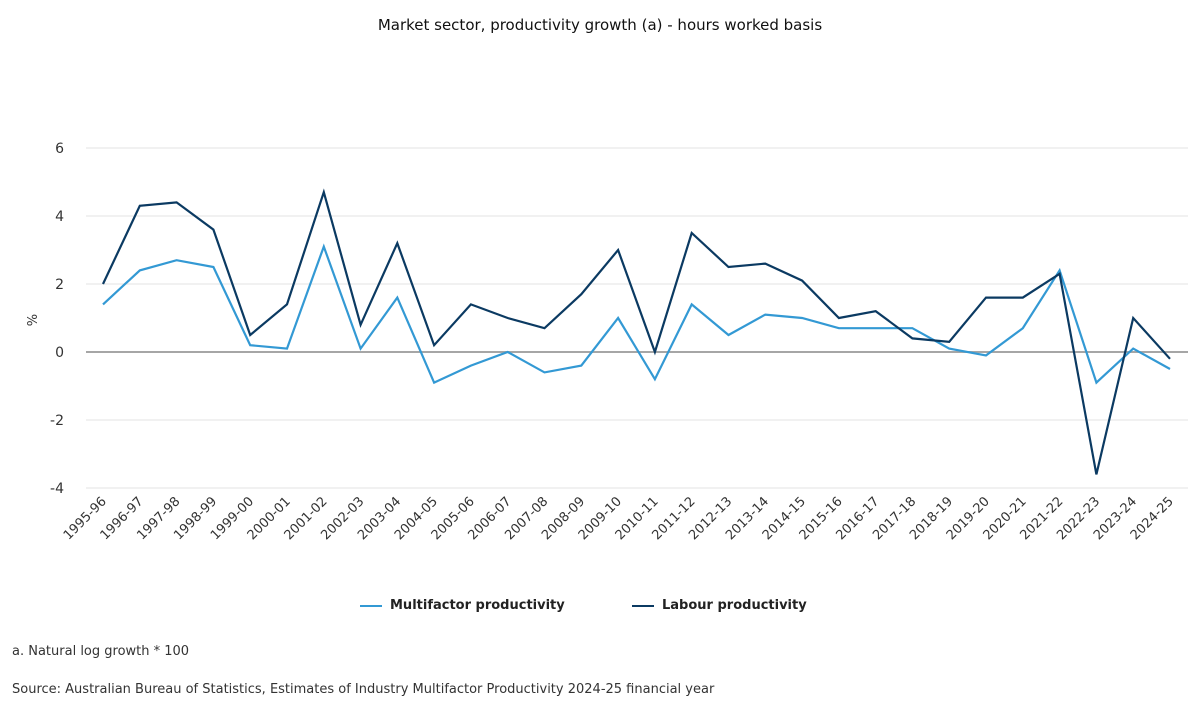 Image resolution: width=1200 pixels, height=720 pixels. I want to click on y-tick-label: 4, so click(59, 217).